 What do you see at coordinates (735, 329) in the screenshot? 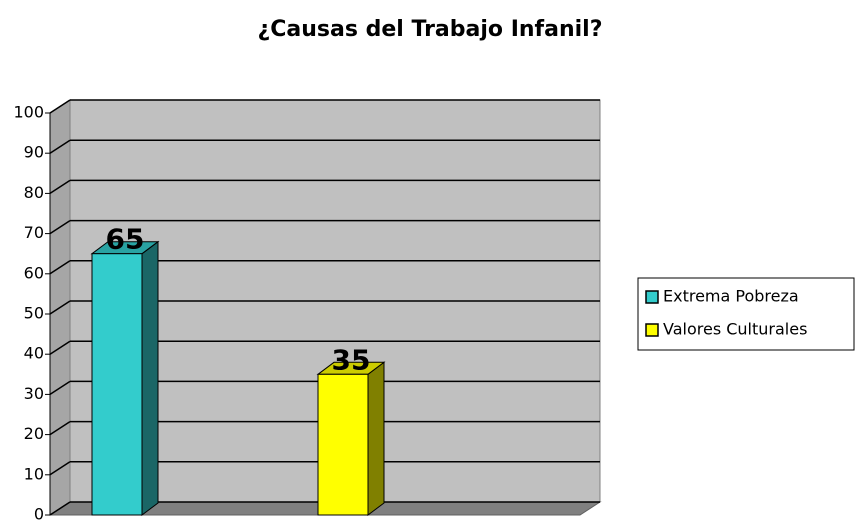
I see `legend-label: Valores Culturales` at bounding box center [735, 329].